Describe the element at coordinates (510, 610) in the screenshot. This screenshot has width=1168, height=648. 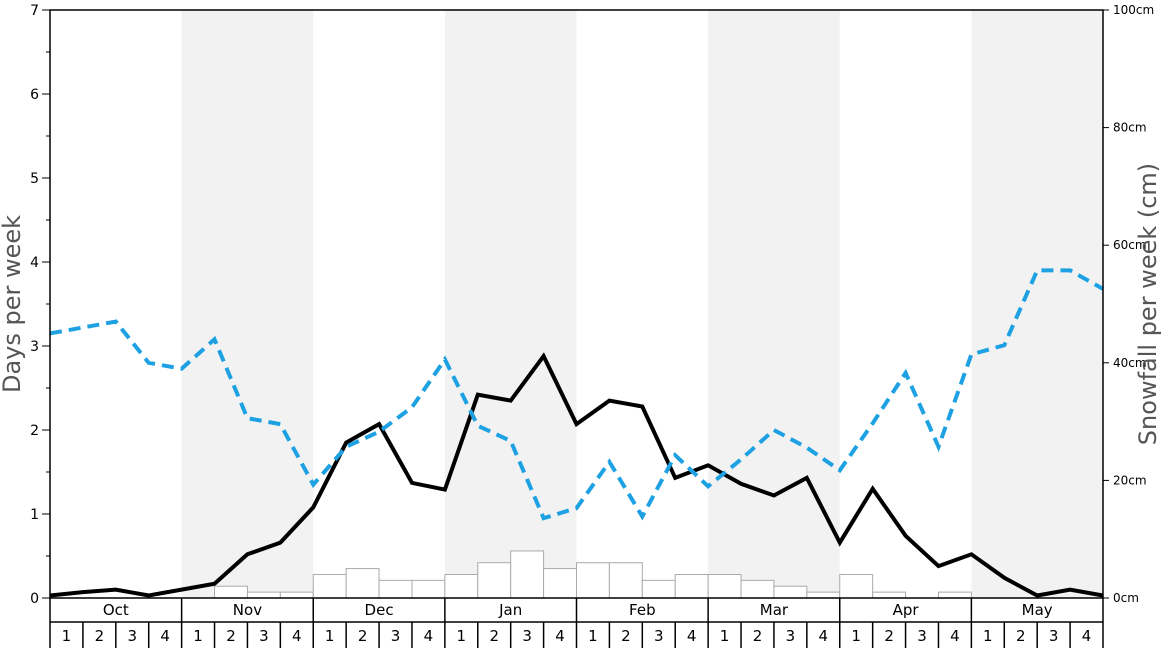
I see `month-label: Jan` at that location.